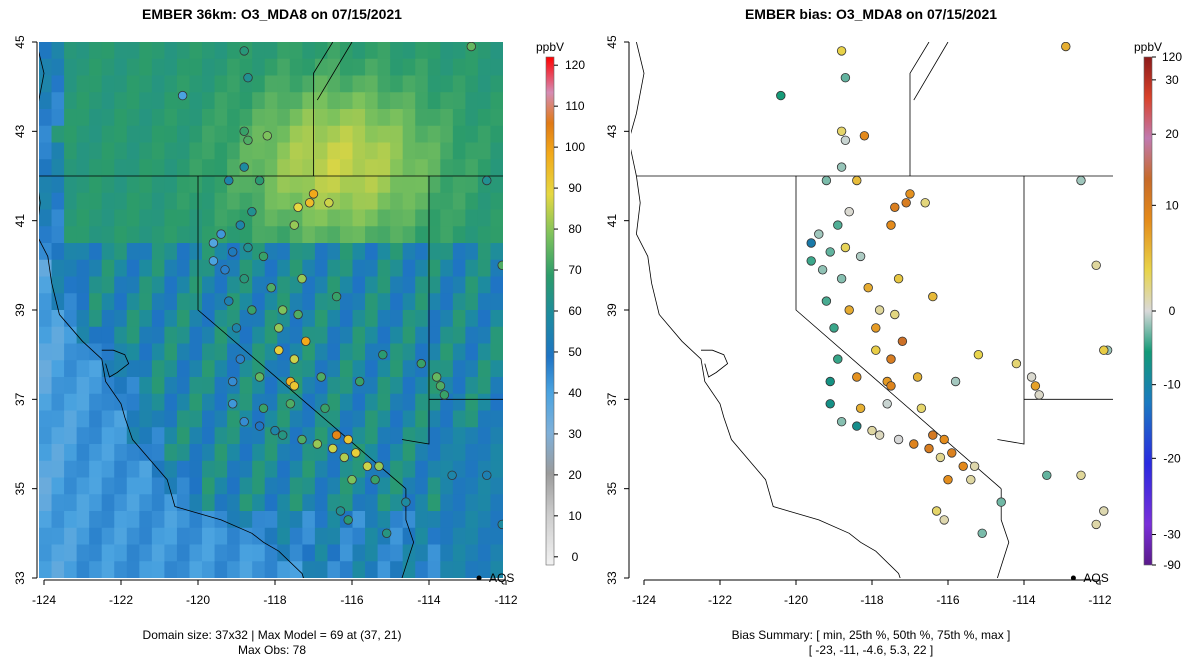  Describe the element at coordinates (115, 363) in the screenshot. I see `bay-outline` at that location.